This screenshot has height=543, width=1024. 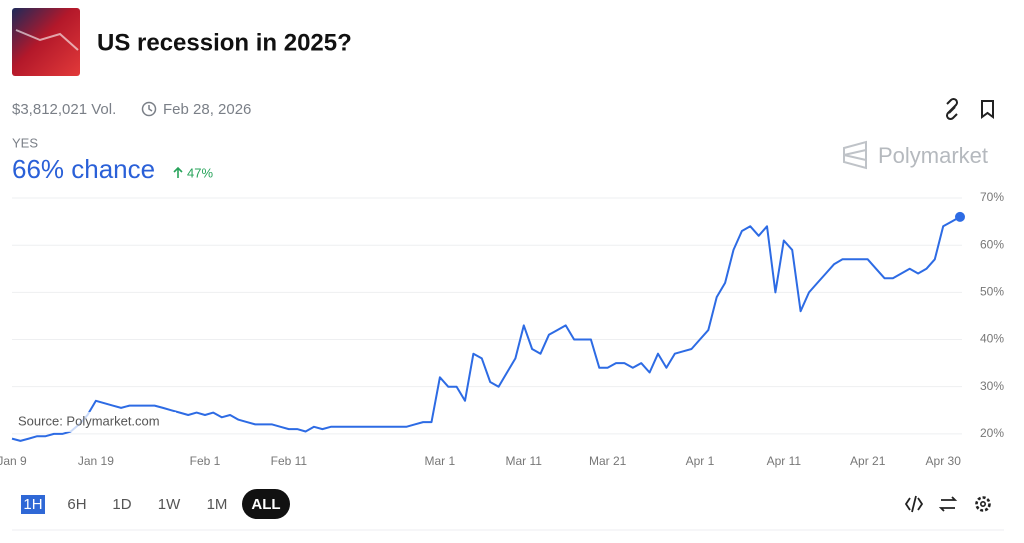 What do you see at coordinates (933, 155) in the screenshot?
I see `brand-name: Polymarket` at bounding box center [933, 155].